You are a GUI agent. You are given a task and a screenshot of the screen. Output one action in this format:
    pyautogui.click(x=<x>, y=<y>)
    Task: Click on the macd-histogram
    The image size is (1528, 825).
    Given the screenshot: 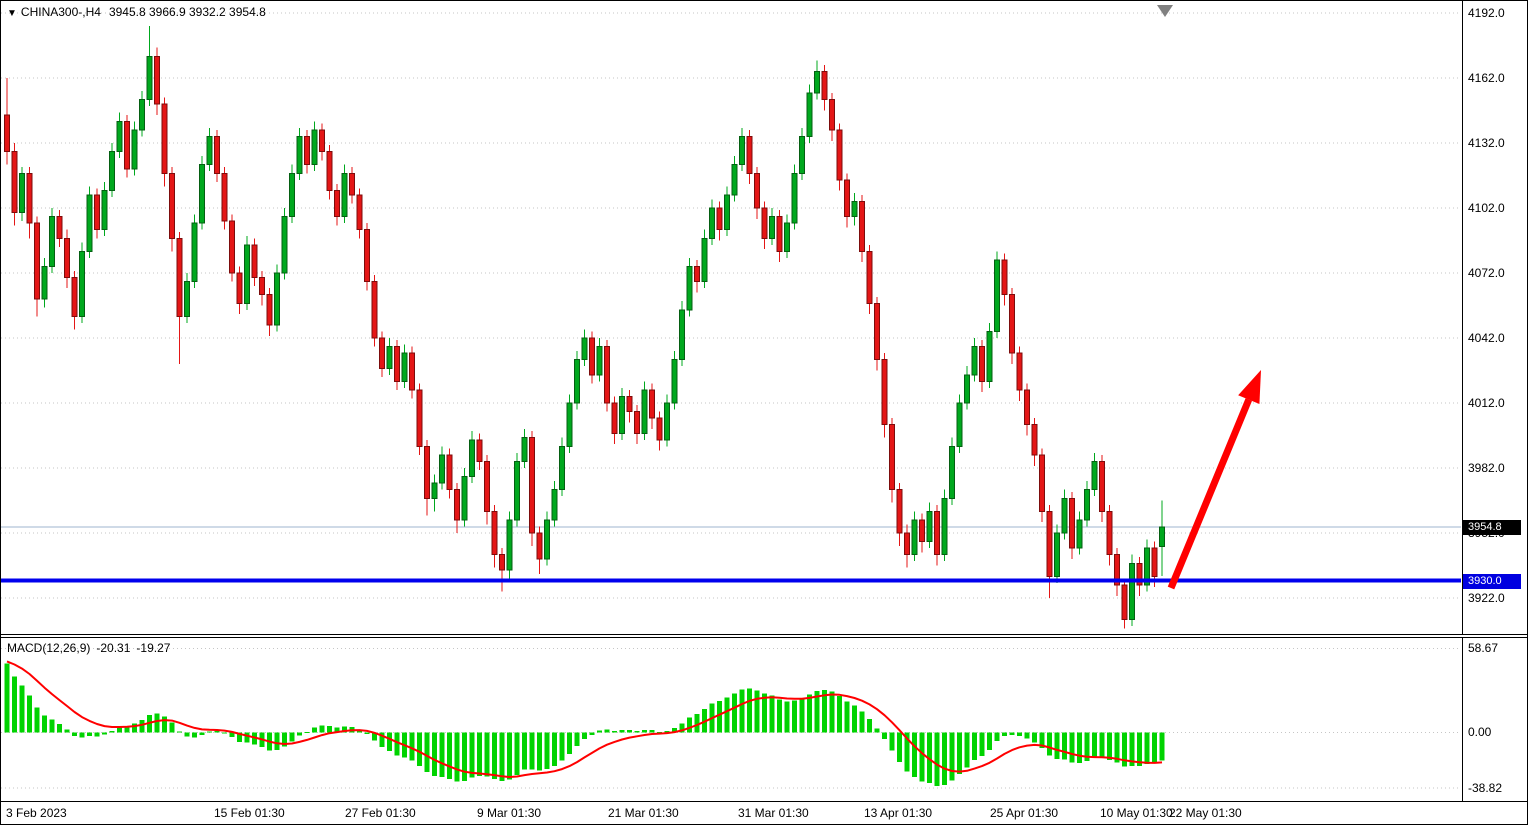 What is the action you would take?
    pyautogui.click(x=584, y=725)
    